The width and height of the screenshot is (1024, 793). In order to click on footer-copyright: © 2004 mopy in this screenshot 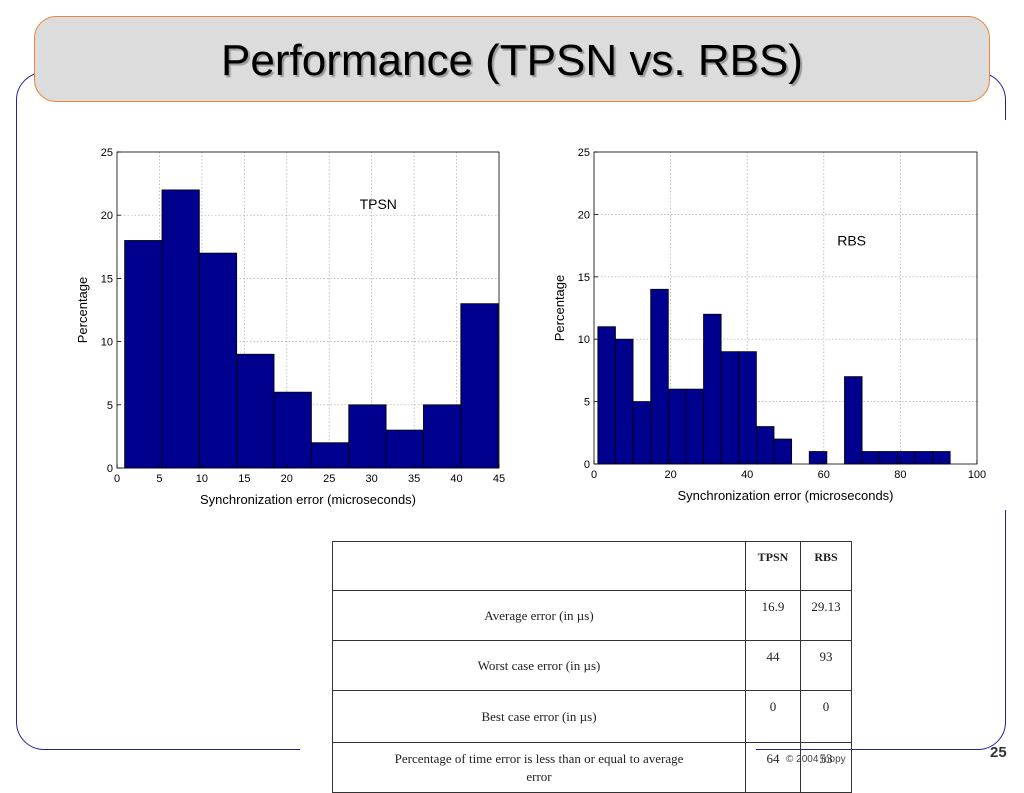, I will do `click(816, 759)`.